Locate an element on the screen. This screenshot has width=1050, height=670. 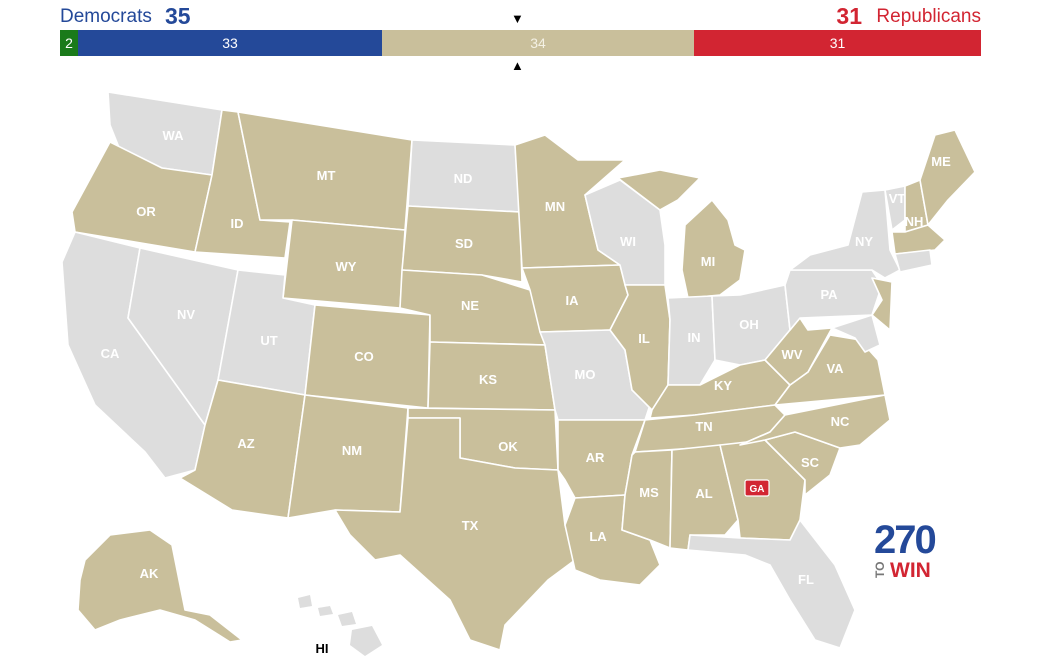
label-TX: TX is located at coordinates (470, 525).